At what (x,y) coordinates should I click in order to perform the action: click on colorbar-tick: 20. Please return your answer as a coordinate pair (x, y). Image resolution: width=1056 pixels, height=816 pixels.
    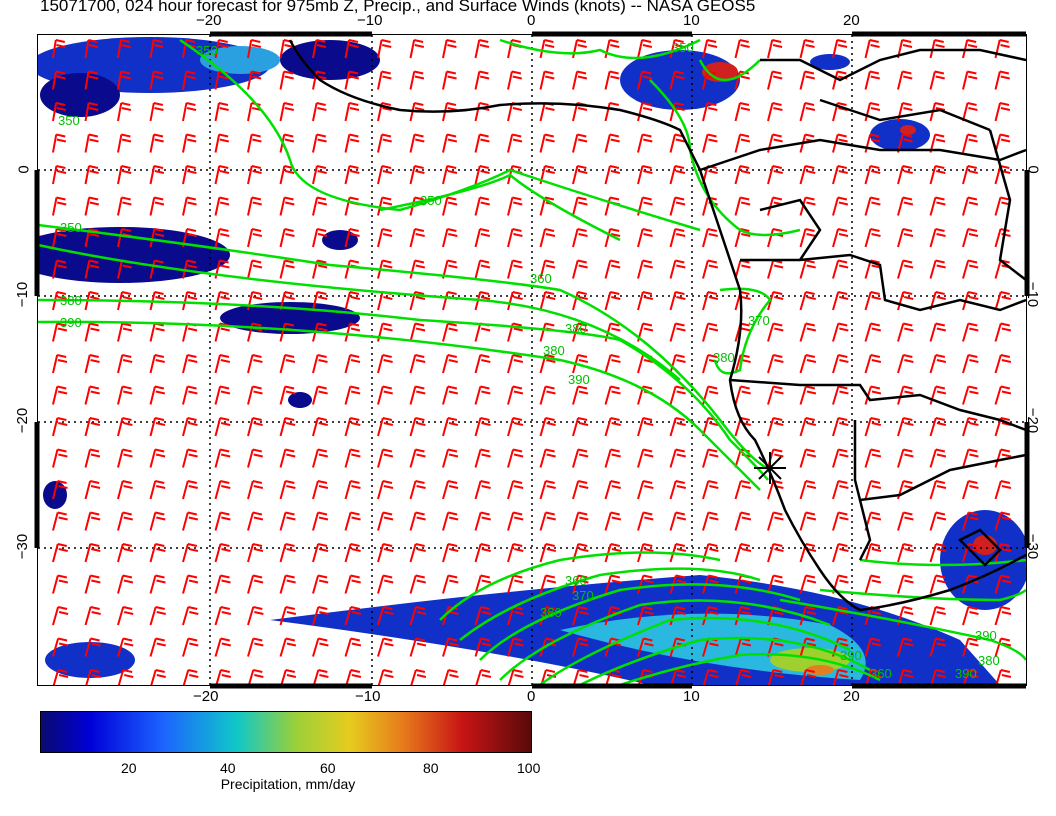
    Looking at the image, I should click on (129, 768).